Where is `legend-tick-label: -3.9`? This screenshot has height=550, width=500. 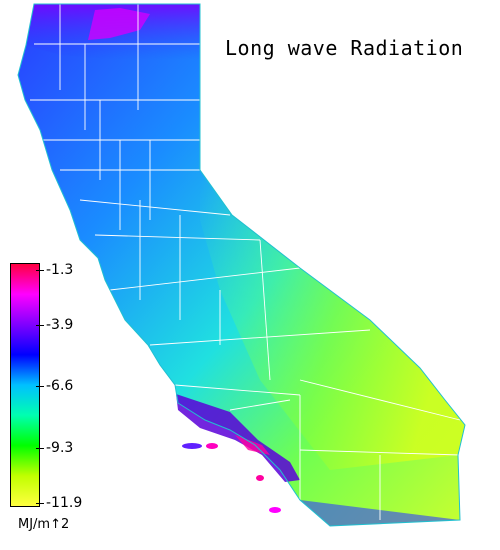
legend-tick-label: -3.9 is located at coordinates (60, 325).